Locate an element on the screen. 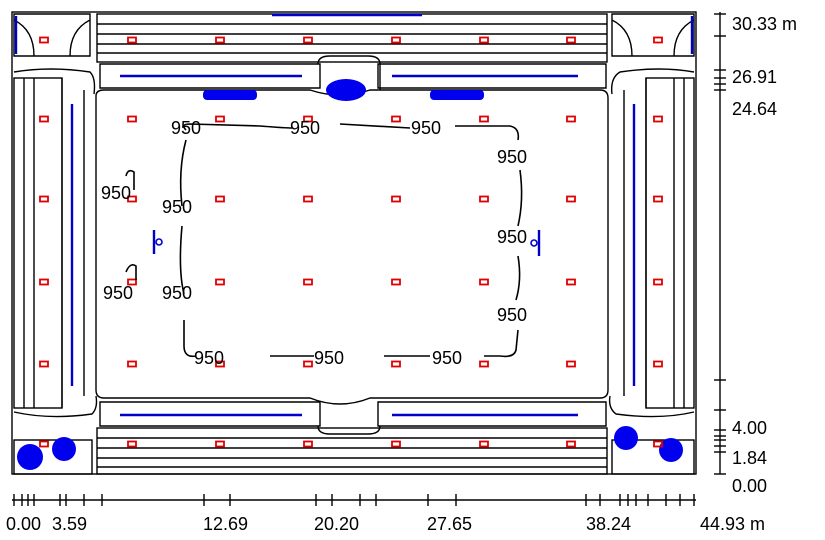 This screenshot has height=540, width=825. x-scale is located at coordinates (354, 500).